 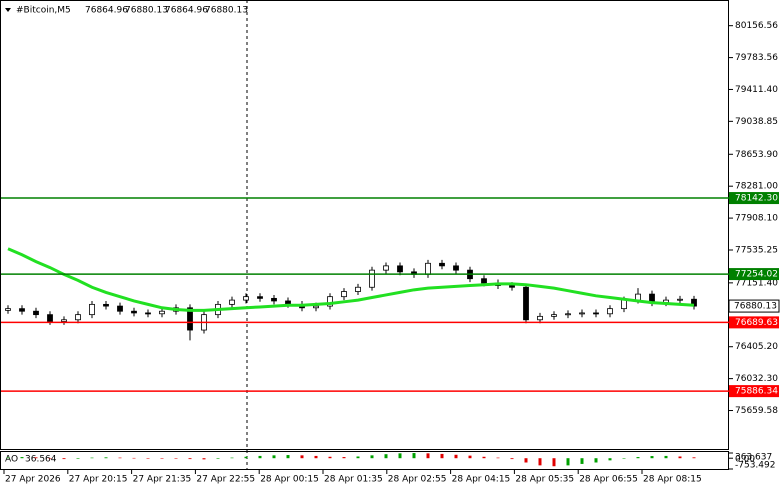 I want to click on y-tick-label: 79783.56, so click(x=756, y=58).